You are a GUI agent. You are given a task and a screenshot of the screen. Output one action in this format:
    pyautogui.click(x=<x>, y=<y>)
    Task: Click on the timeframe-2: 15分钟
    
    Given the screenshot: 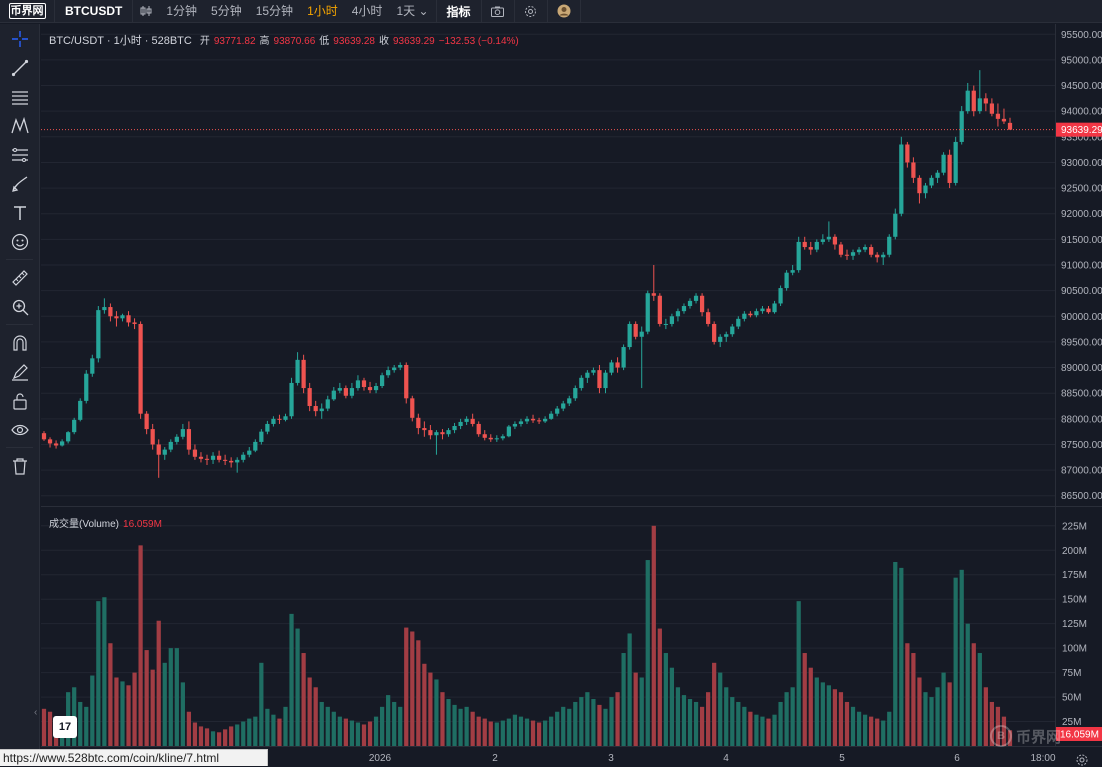 What is the action you would take?
    pyautogui.click(x=274, y=10)
    